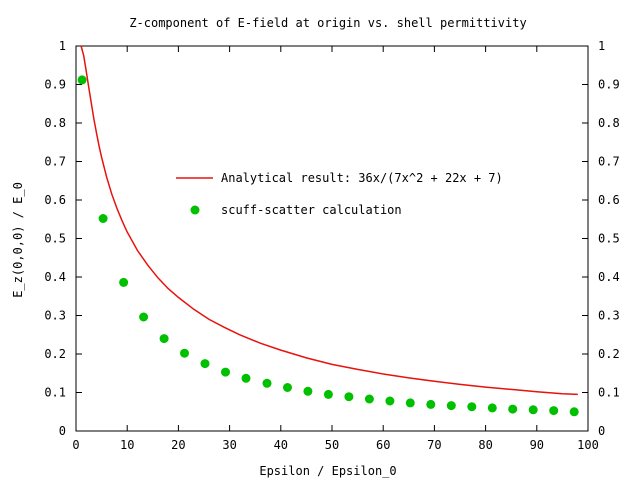 The width and height of the screenshot is (640, 480). What do you see at coordinates (55, 162) in the screenshot?
I see `y-tick-label: 0.7` at bounding box center [55, 162].